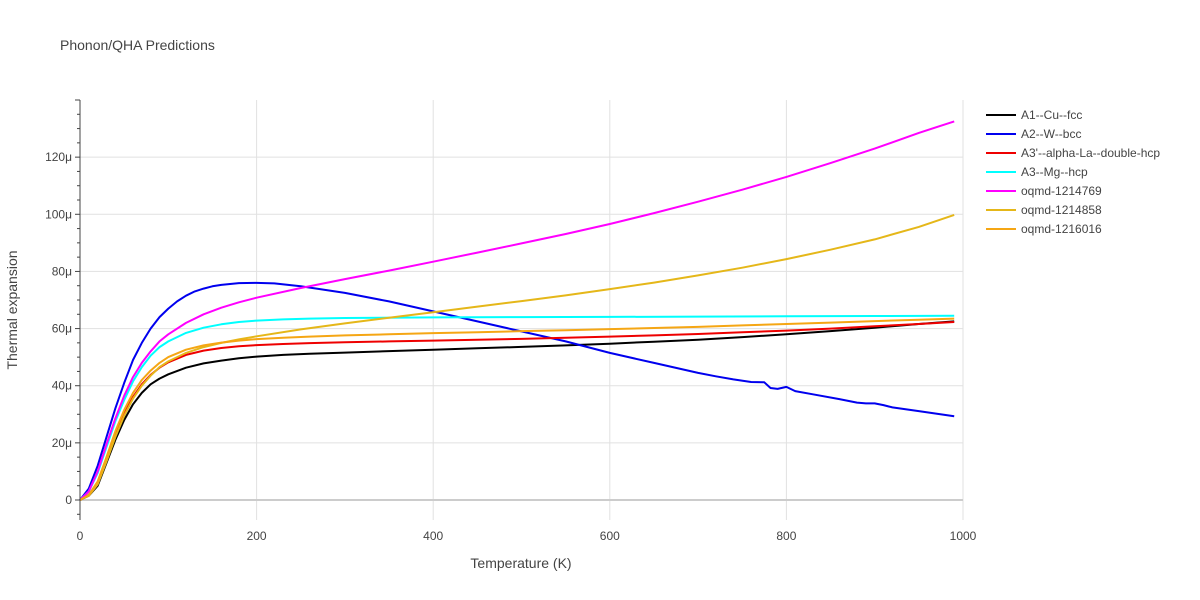  I want to click on legend-item: A1--Cu--fcc, so click(1034, 115).